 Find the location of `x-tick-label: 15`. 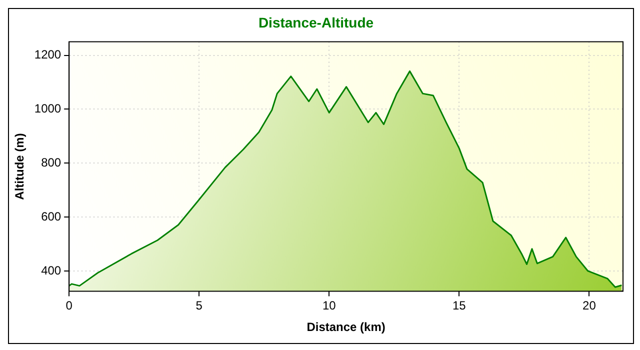

x-tick-label: 15 is located at coordinates (459, 305).